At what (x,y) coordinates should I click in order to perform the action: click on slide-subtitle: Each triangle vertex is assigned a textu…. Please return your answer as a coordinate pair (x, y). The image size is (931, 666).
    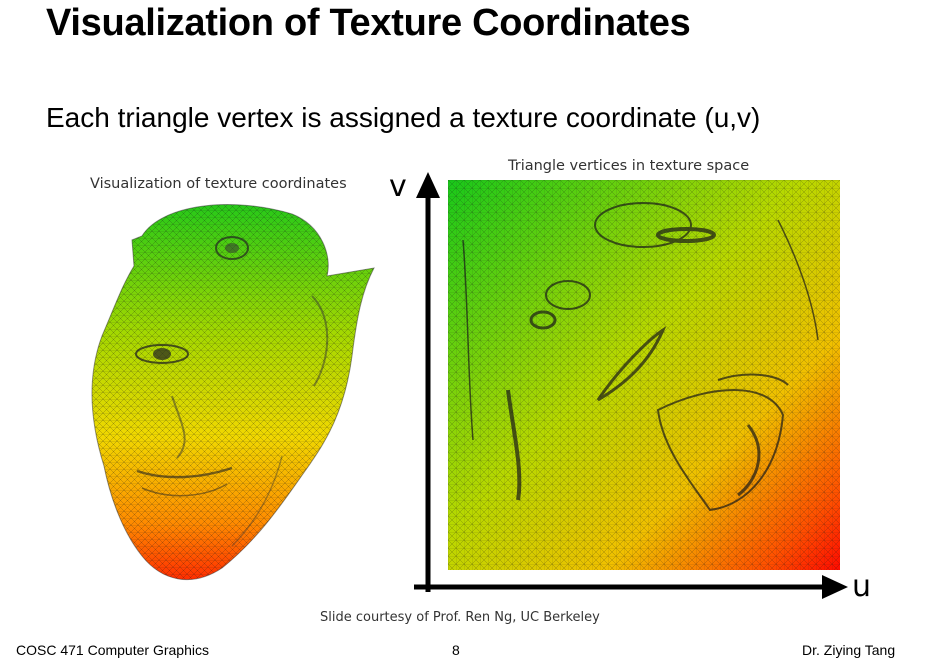
    Looking at the image, I should click on (403, 117).